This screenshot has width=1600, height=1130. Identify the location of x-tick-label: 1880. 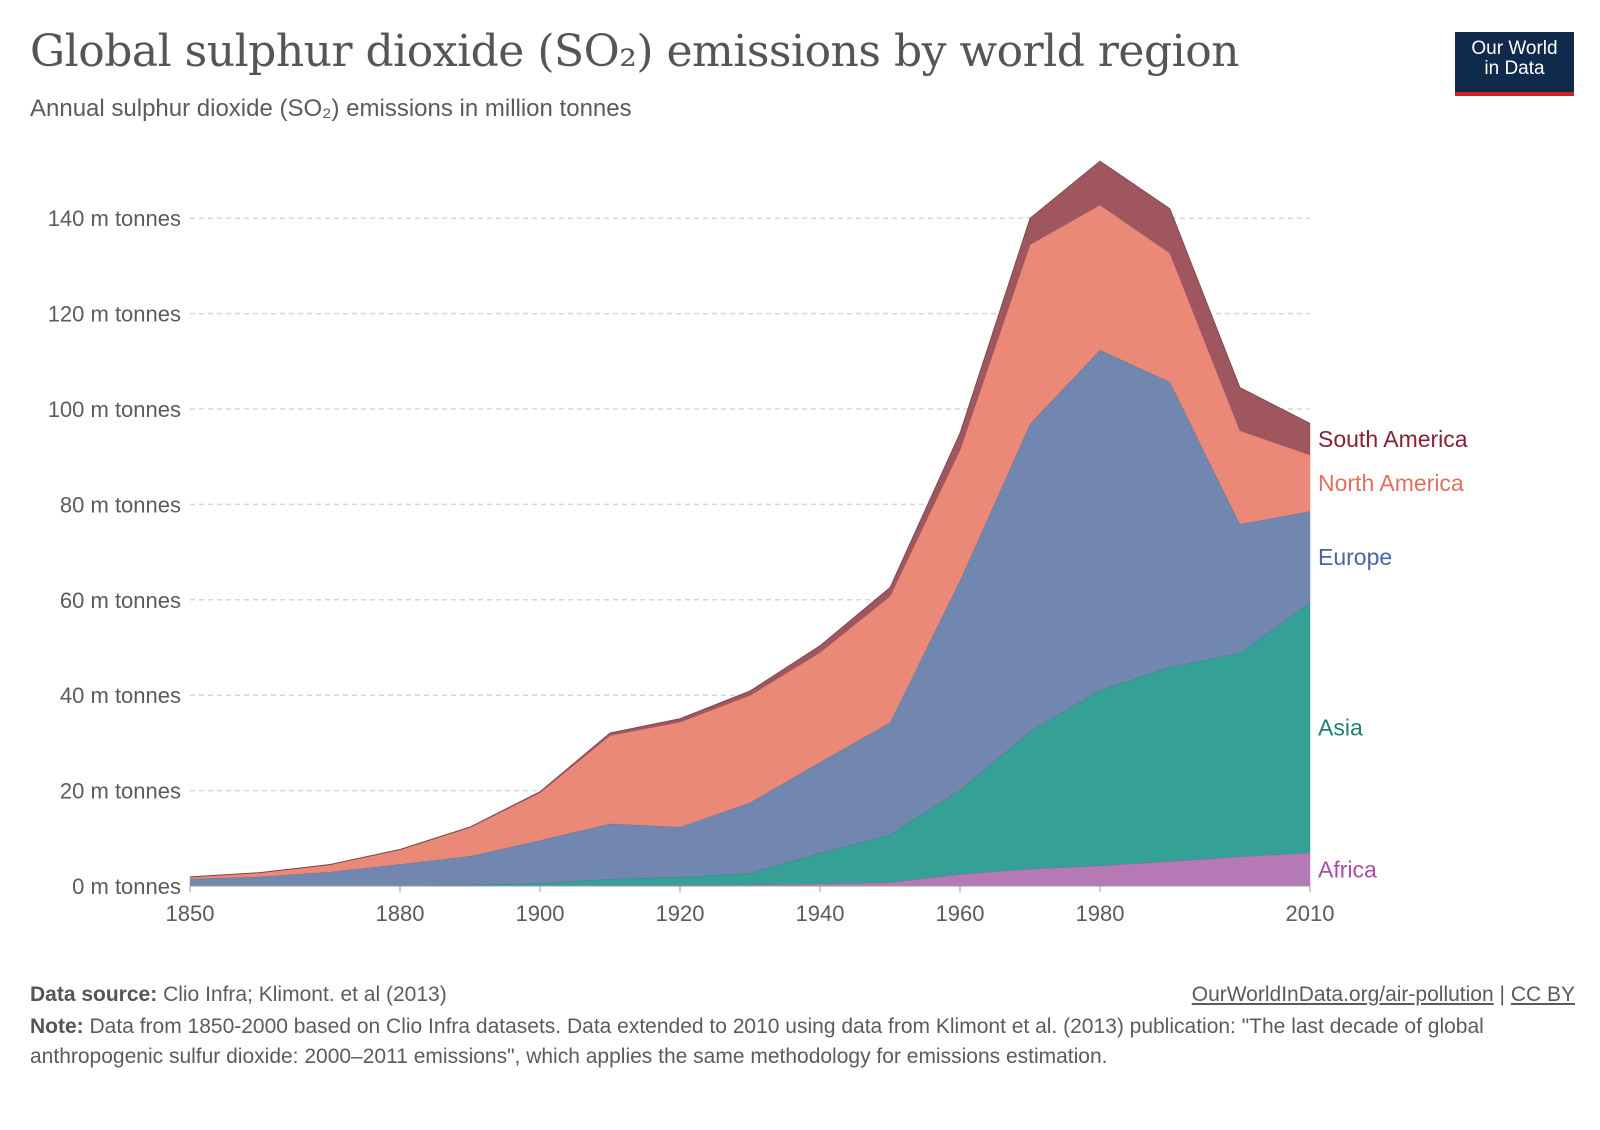
(400, 913).